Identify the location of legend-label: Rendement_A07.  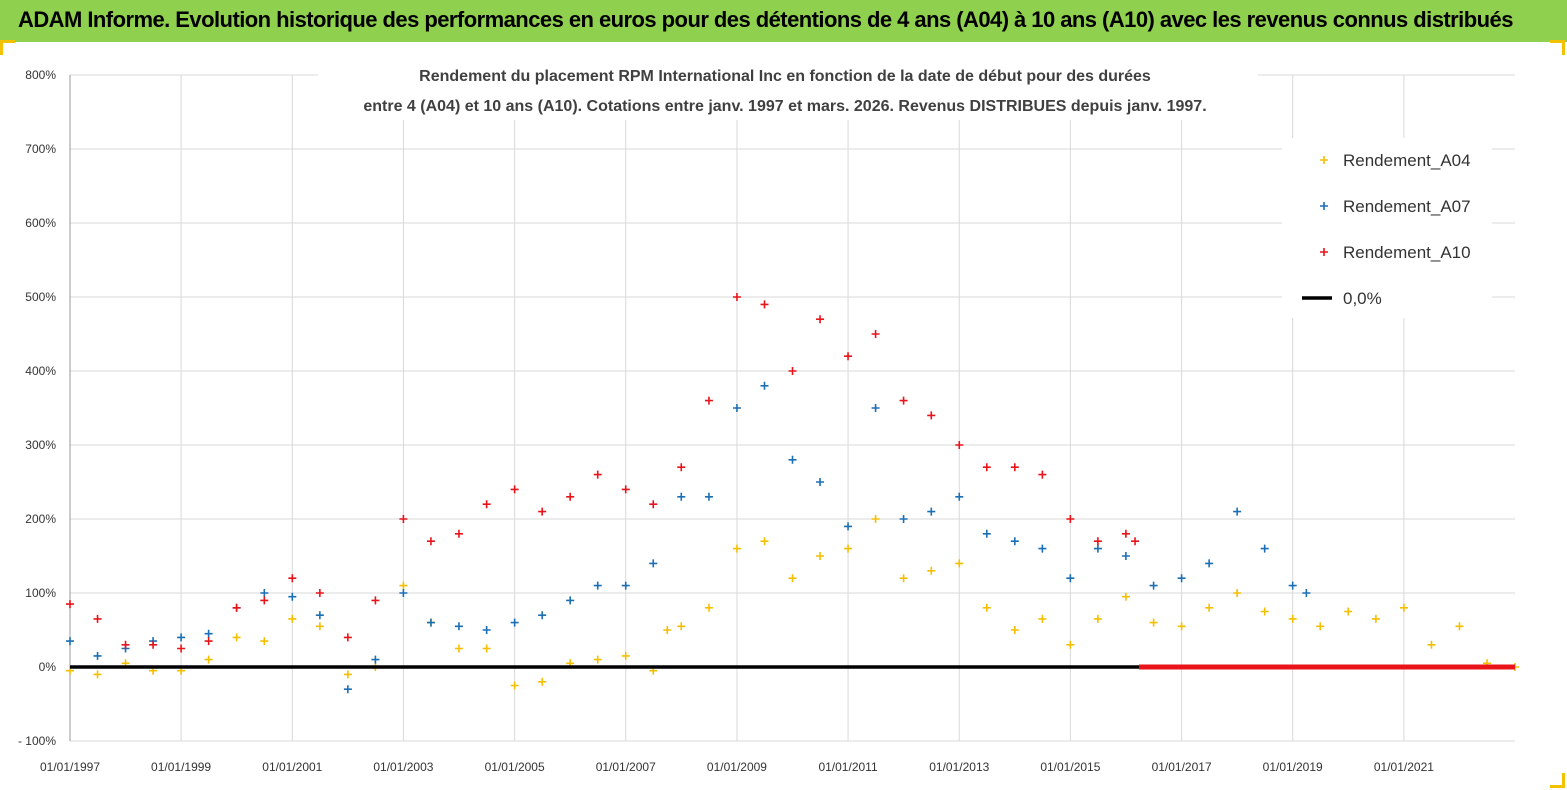
(1407, 206).